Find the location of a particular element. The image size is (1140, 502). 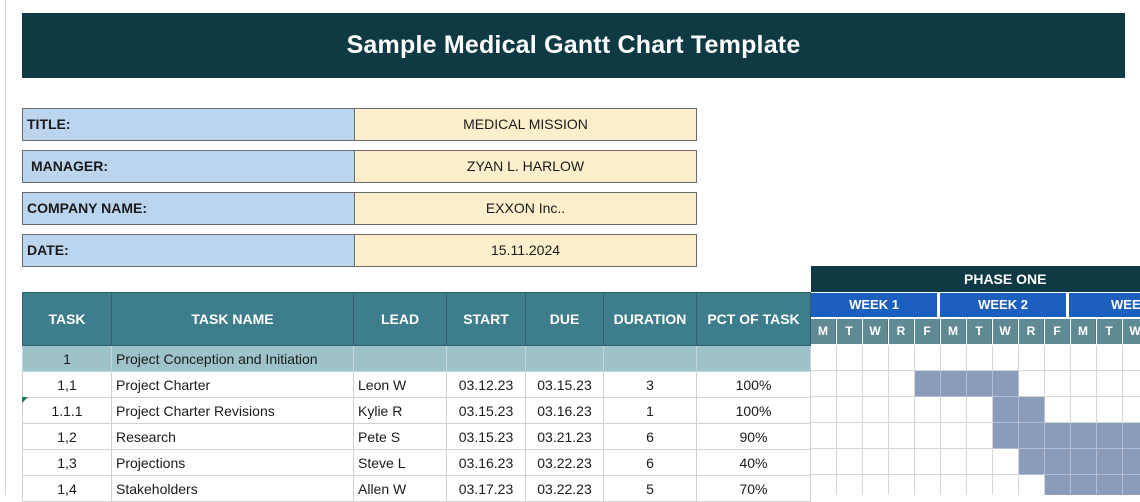

week-header: WEEK 2 is located at coordinates (1004, 305).